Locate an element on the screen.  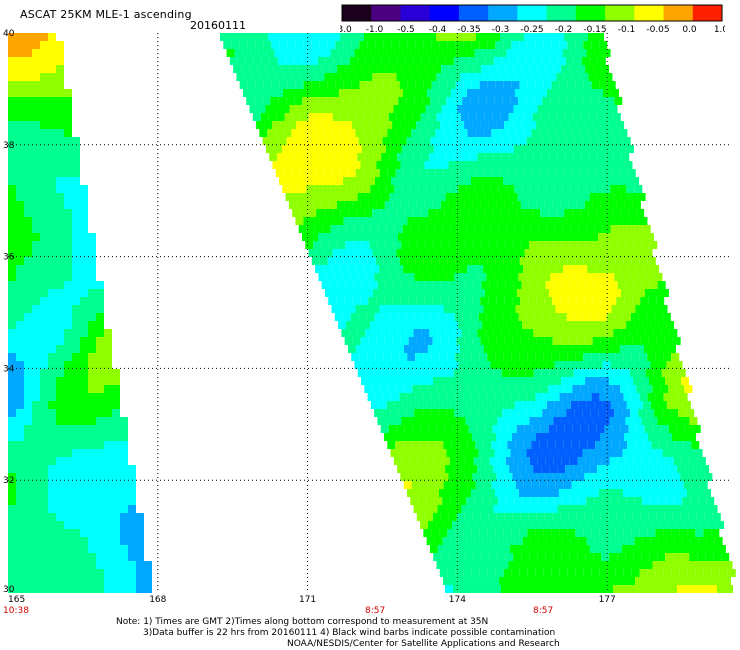
longitude-label: 168 is located at coordinates (157, 600).